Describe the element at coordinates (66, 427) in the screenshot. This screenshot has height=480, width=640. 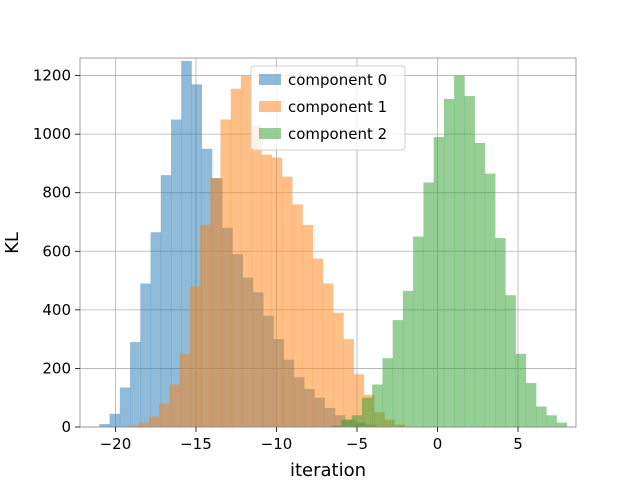
I see `y-tick-label: 0` at that location.